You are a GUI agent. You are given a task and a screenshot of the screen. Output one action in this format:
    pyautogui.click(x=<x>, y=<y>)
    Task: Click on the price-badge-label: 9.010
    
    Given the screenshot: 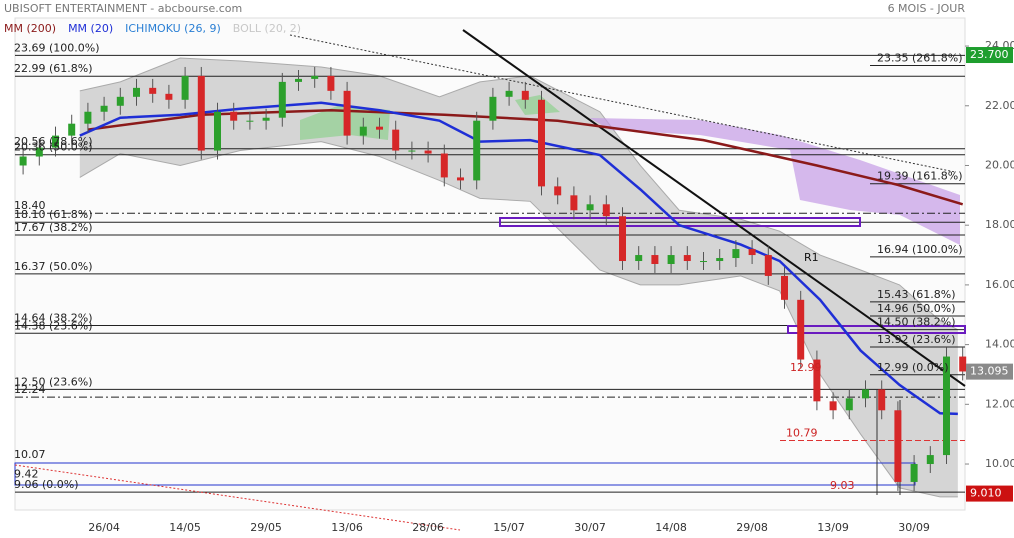 What is the action you would take?
    pyautogui.click(x=986, y=493)
    